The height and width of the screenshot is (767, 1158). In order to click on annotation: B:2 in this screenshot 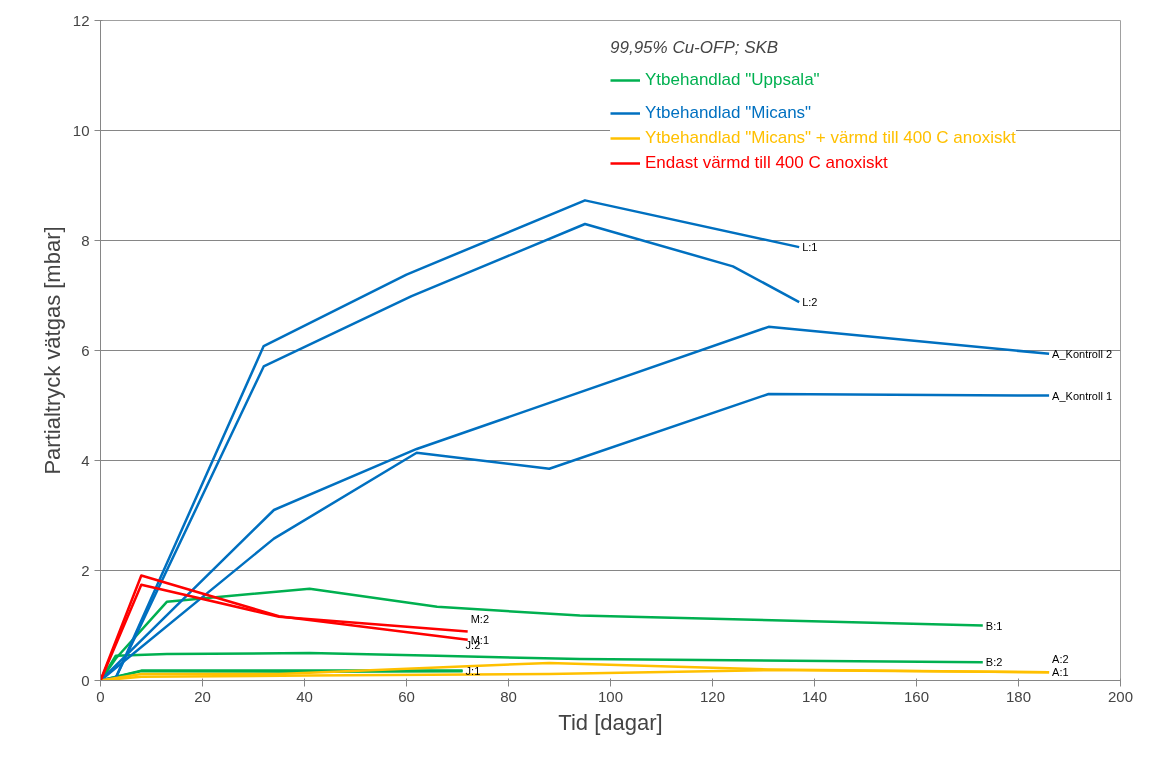, I will do `click(994, 662)`.